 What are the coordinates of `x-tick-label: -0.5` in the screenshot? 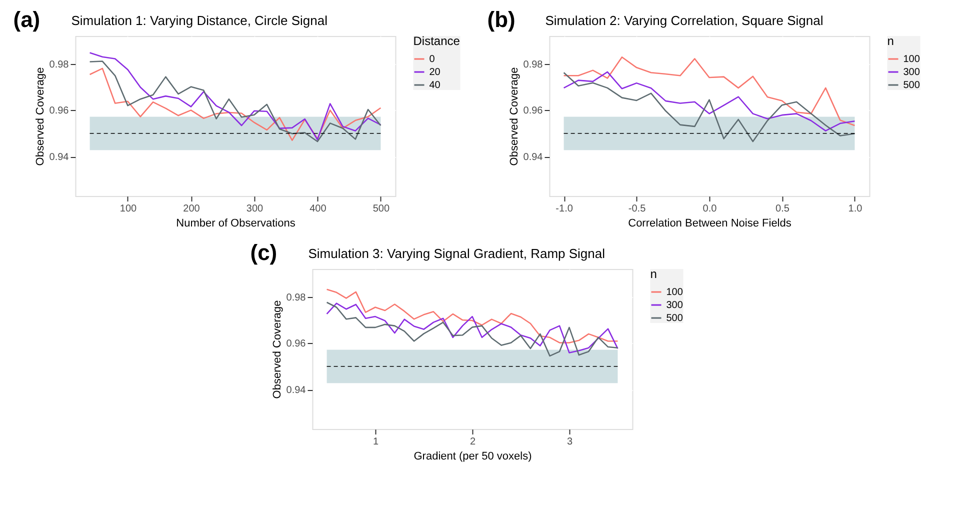 It's located at (637, 209).